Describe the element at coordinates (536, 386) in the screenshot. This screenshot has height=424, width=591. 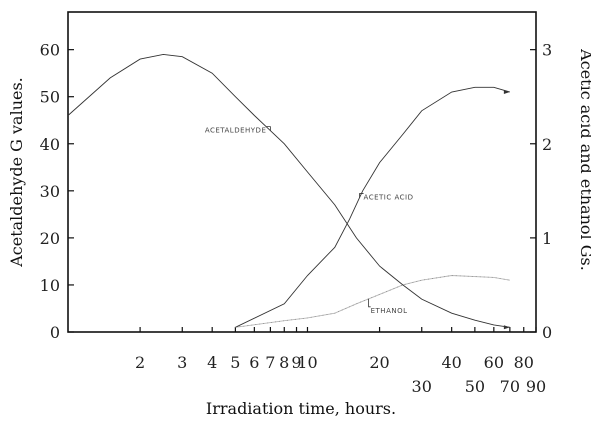
I see `x-tick-label: 90` at that location.